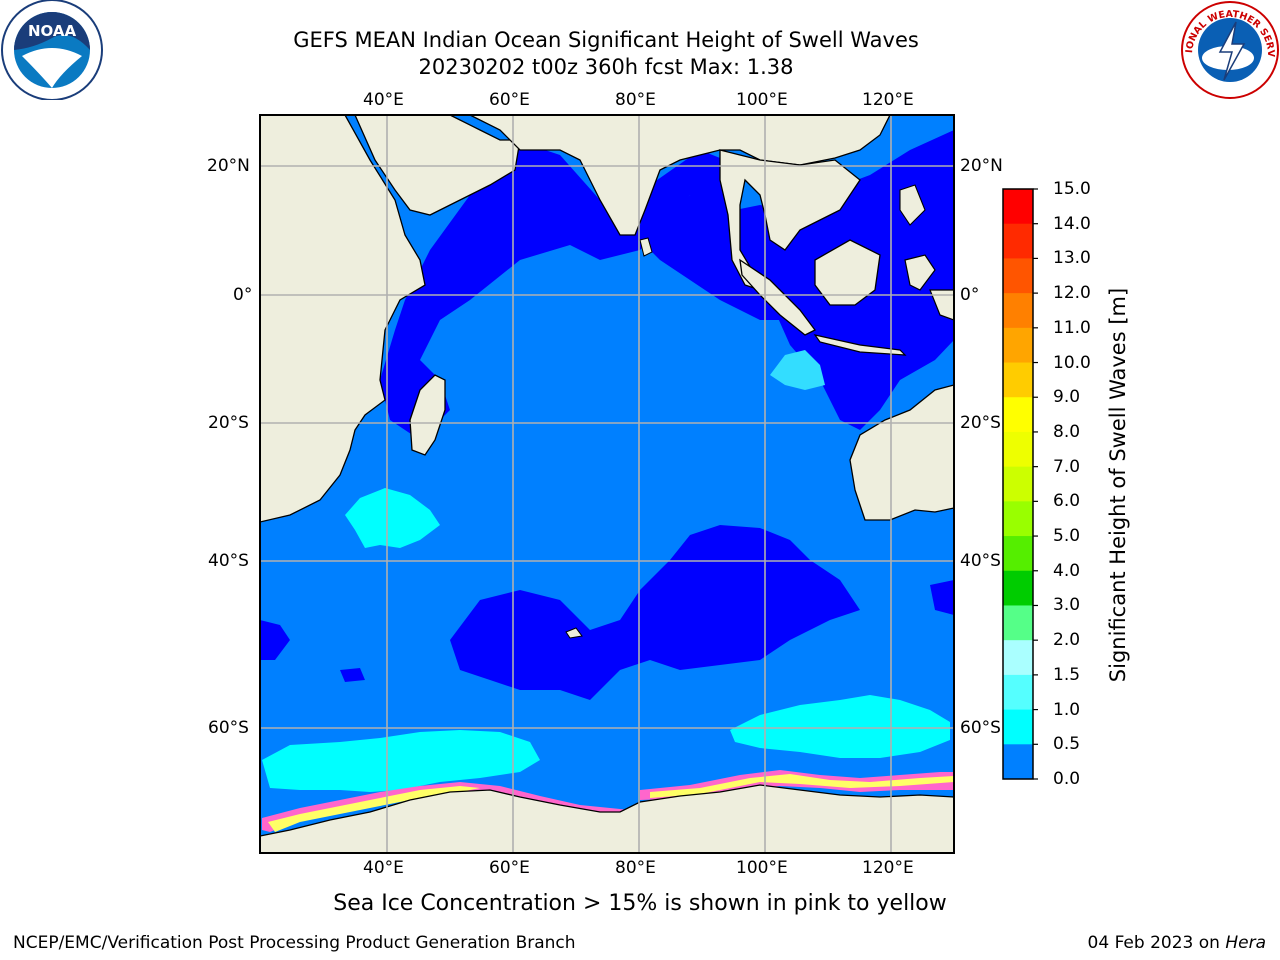 This screenshot has height=960, width=1280. What do you see at coordinates (847, 272) in the screenshot?
I see `borneo` at bounding box center [847, 272].